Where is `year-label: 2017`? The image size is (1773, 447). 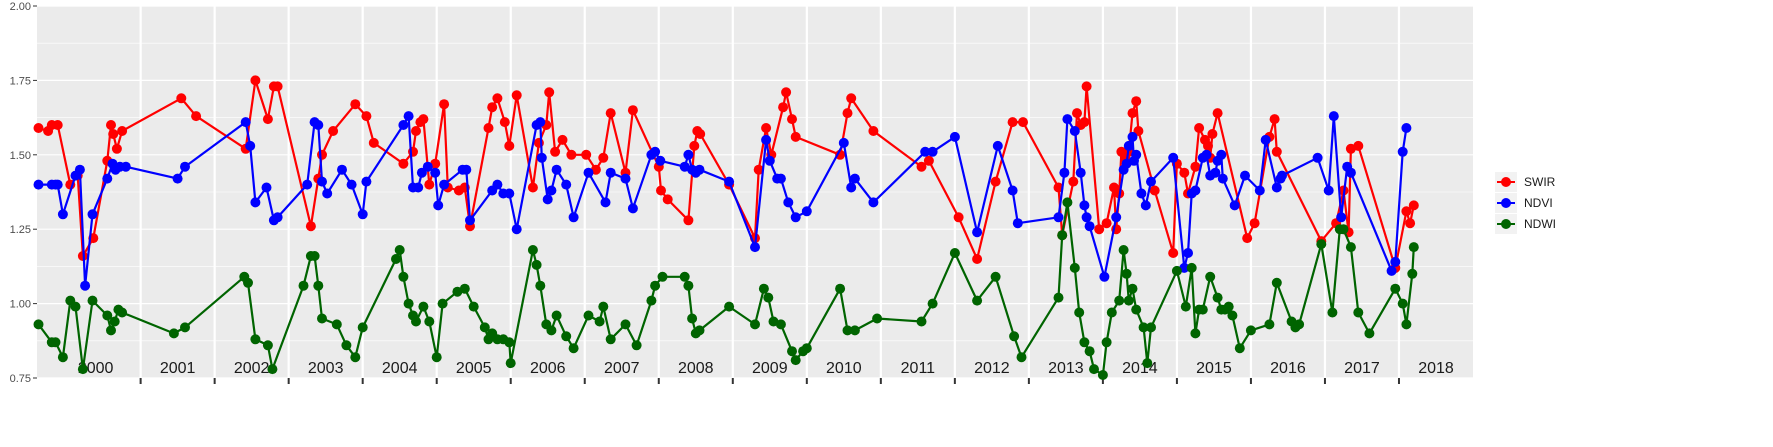
year-label: 2017 is located at coordinates (1362, 368).